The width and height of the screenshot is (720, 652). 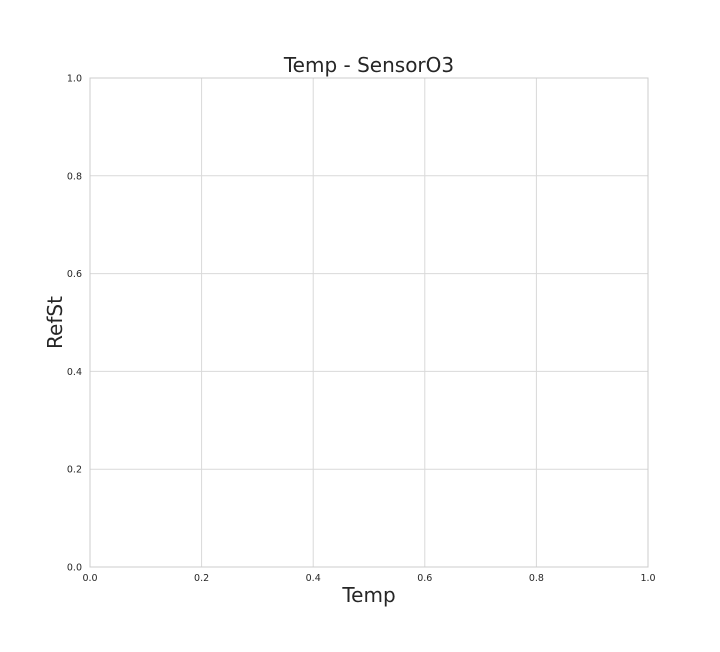 What do you see at coordinates (74, 176) in the screenshot?
I see `y-tick-label: 0.8` at bounding box center [74, 176].